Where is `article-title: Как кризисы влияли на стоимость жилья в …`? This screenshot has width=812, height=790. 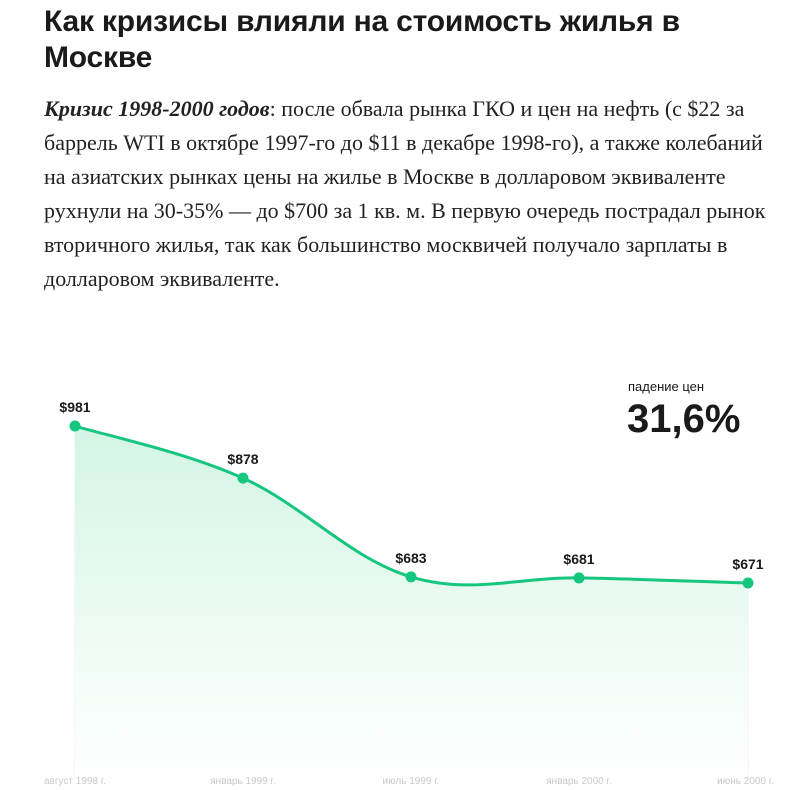 article-title: Как кризисы влияли на стоимость жилья в … is located at coordinates (362, 39).